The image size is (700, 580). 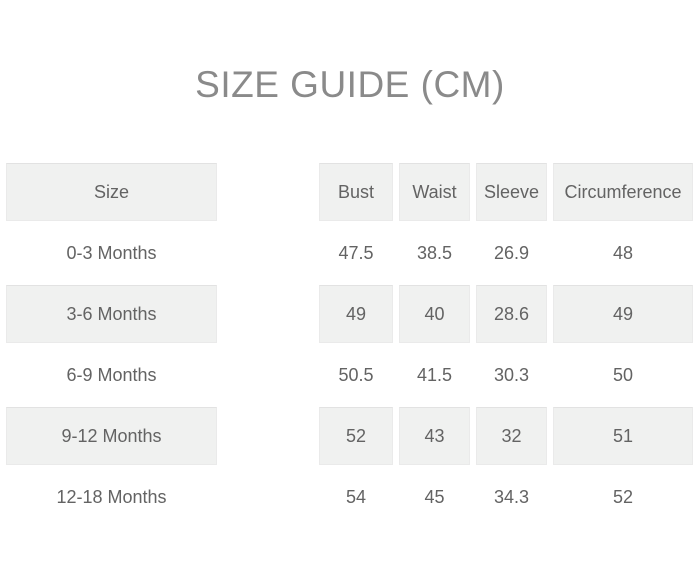 I want to click on cell-sleeve: 28.6, so click(x=511, y=314).